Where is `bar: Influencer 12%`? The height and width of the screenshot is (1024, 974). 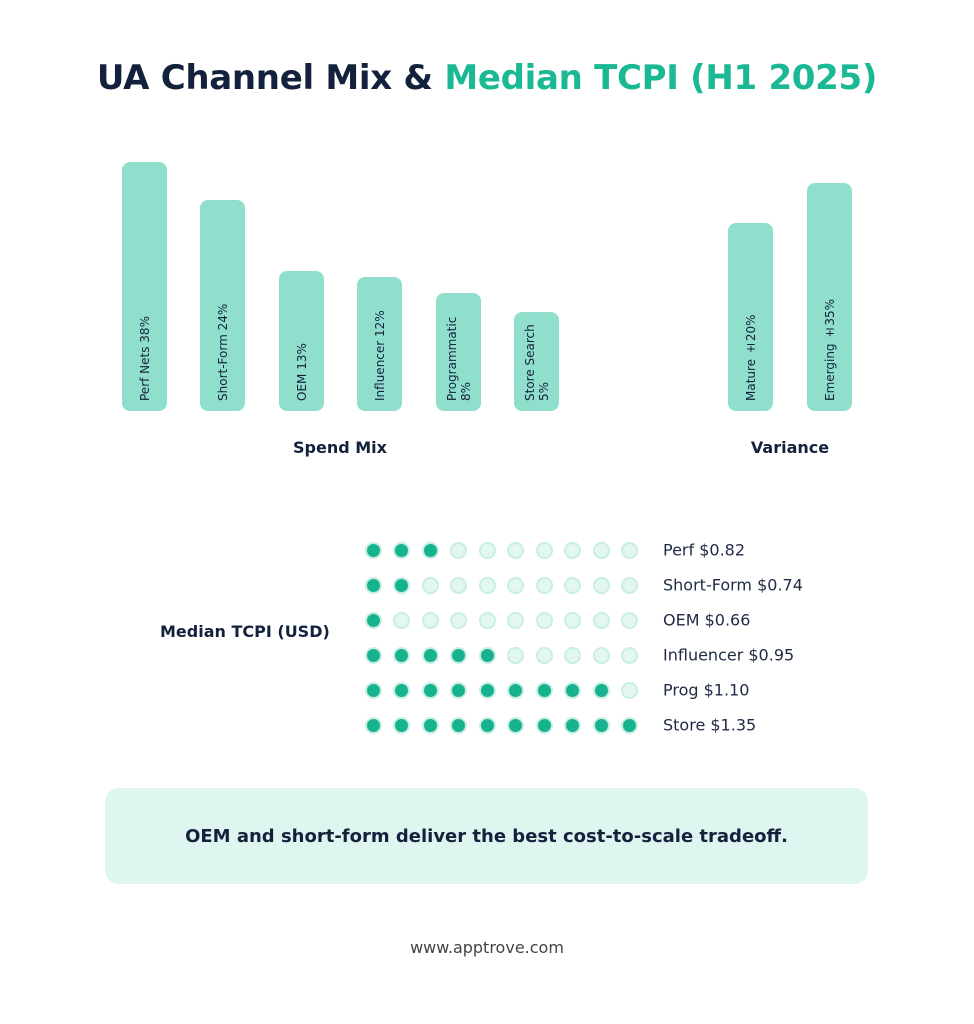
bar: Influencer 12% is located at coordinates (379, 344).